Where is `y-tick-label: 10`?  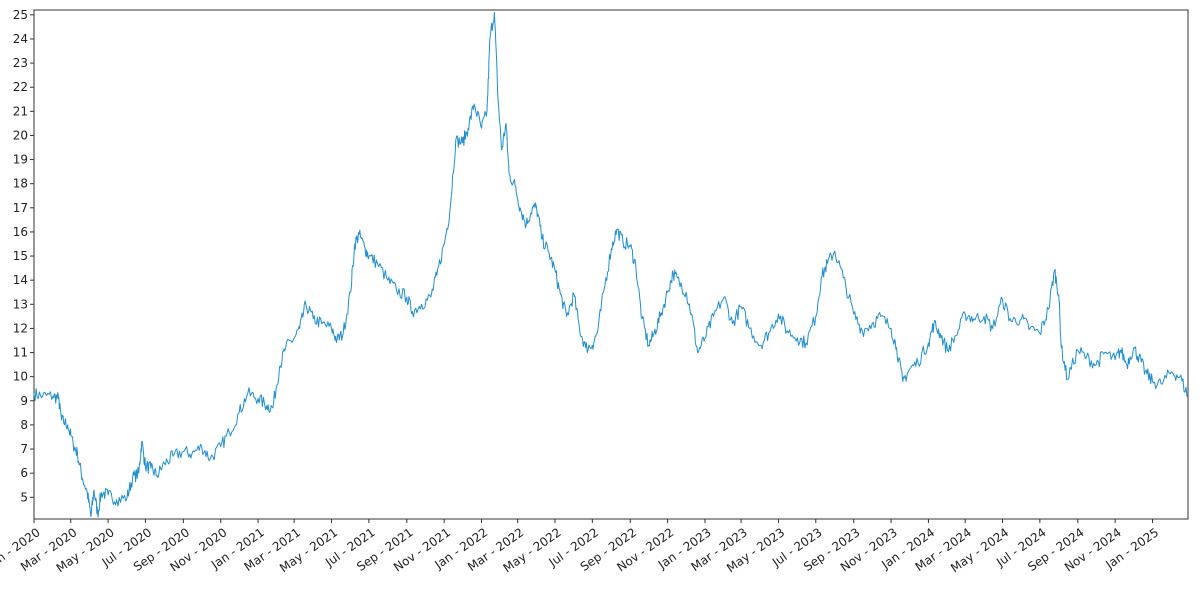
y-tick-label: 10 is located at coordinates (20, 377).